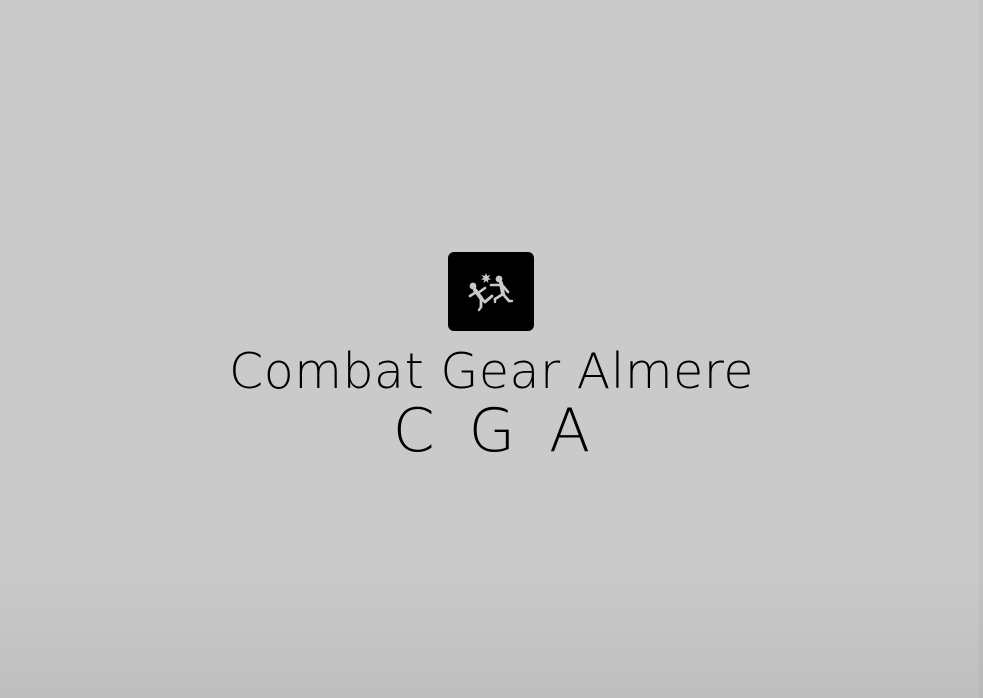 The width and height of the screenshot is (983, 698). What do you see at coordinates (486, 278) in the screenshot?
I see `impact-star-icon` at bounding box center [486, 278].